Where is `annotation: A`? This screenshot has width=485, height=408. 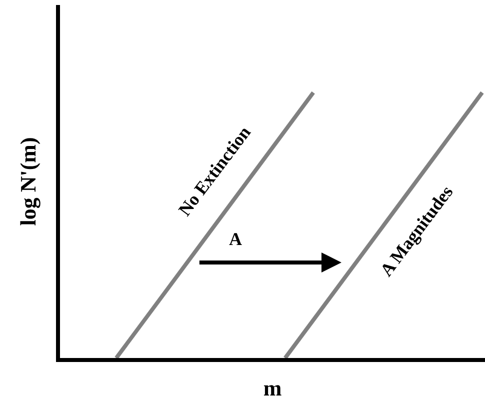
annotation: A is located at coordinates (235, 239).